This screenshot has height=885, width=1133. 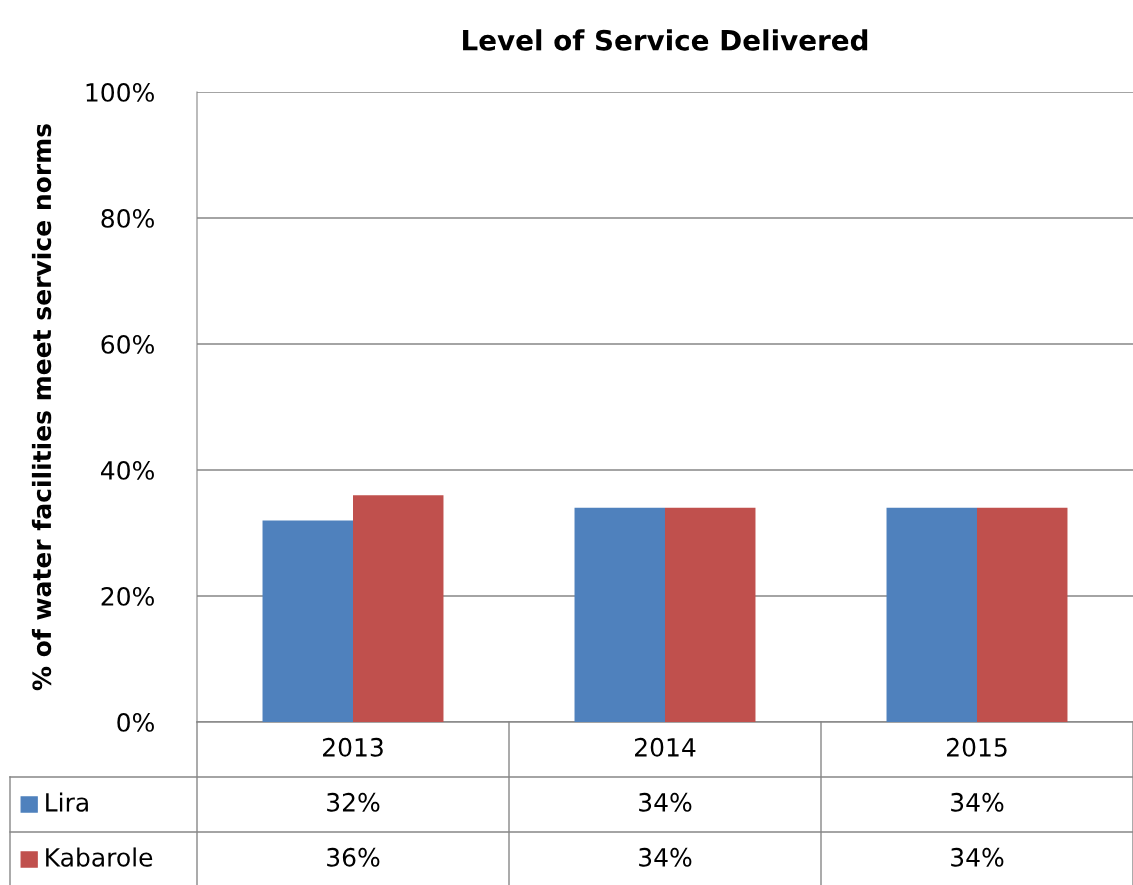 What do you see at coordinates (41, 407) in the screenshot?
I see `y-axis-title: % of water facilities meet service norms` at bounding box center [41, 407].